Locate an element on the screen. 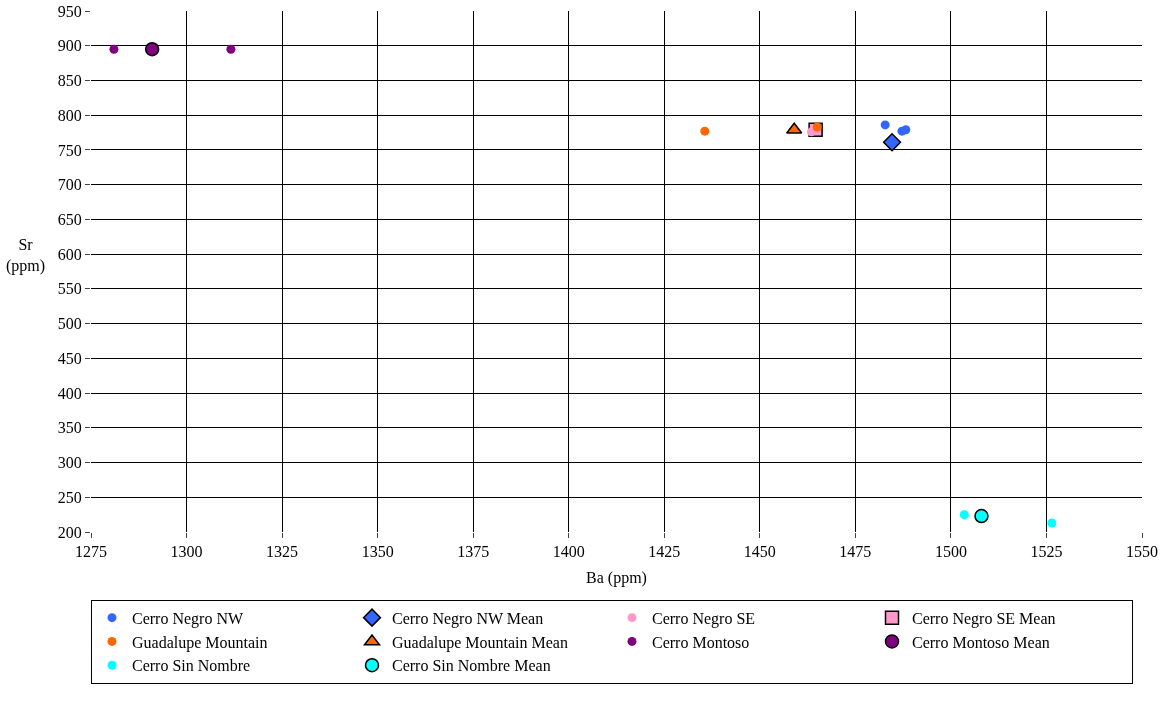 The height and width of the screenshot is (713, 1162). legend-label: Cerro Sin Nombre is located at coordinates (191, 666).